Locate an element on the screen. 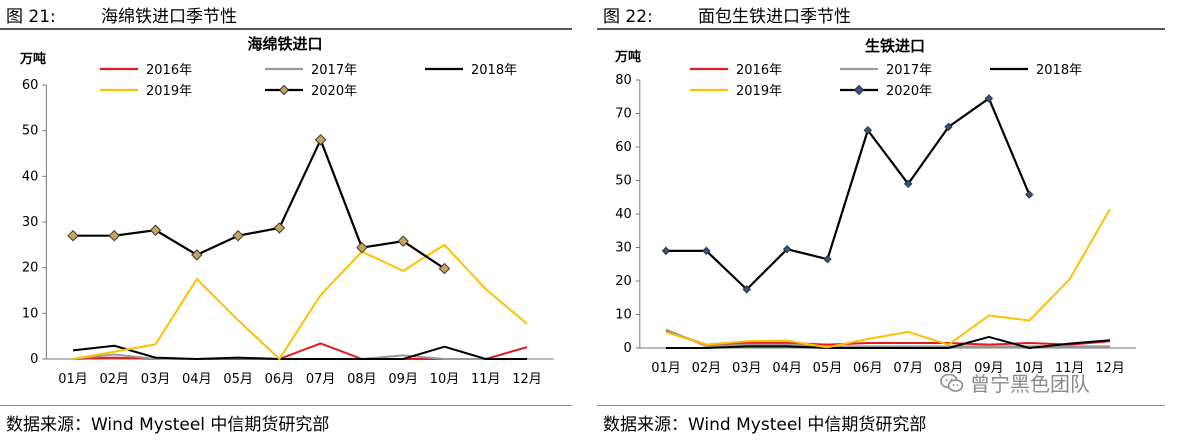 The height and width of the screenshot is (441, 1177). x-tick-label: 04月 is located at coordinates (197, 379).